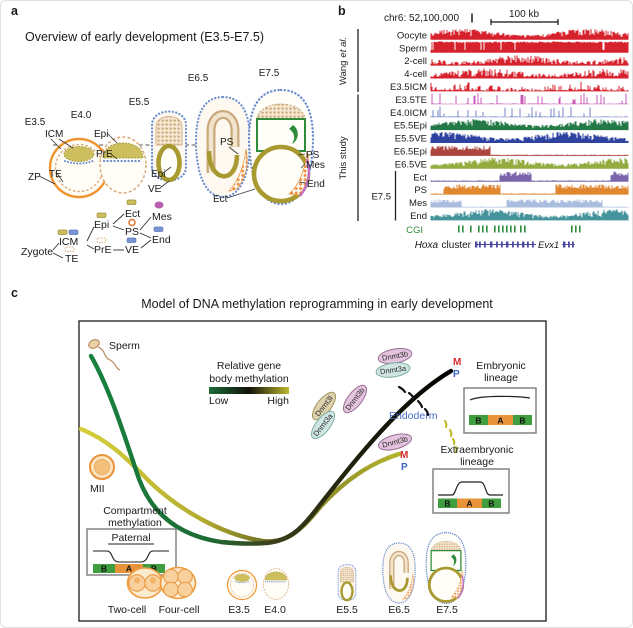 Image resolution: width=633 pixels, height=628 pixels. I want to click on compartment-label-1: Compartment, so click(135, 511).